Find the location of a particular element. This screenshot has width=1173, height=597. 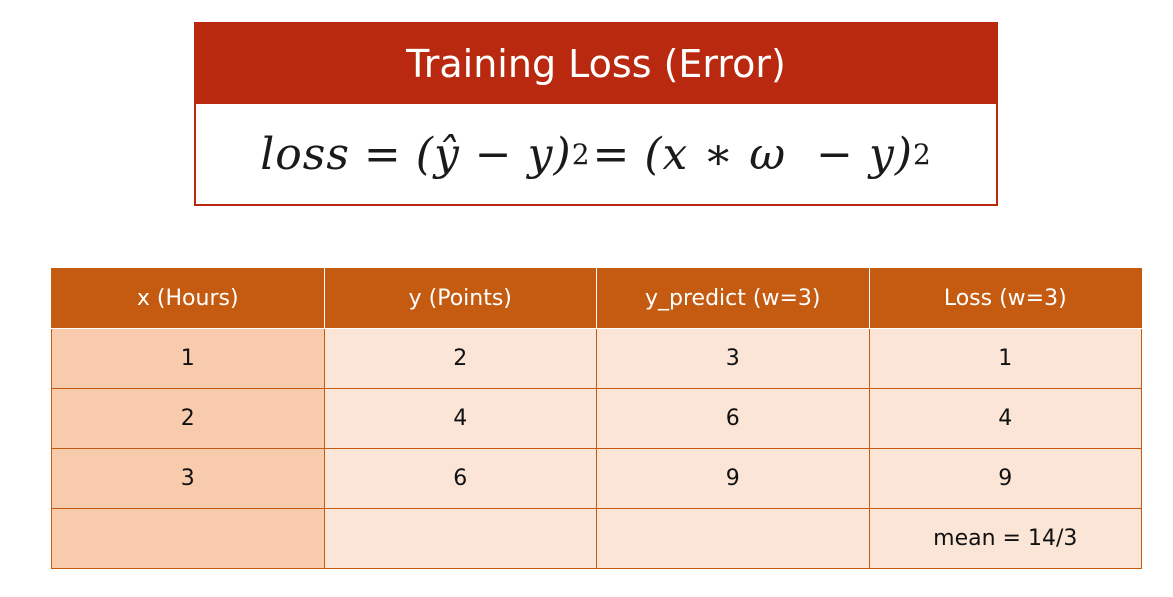

formula-part-1: (ŷ − y) is located at coordinates (493, 154).